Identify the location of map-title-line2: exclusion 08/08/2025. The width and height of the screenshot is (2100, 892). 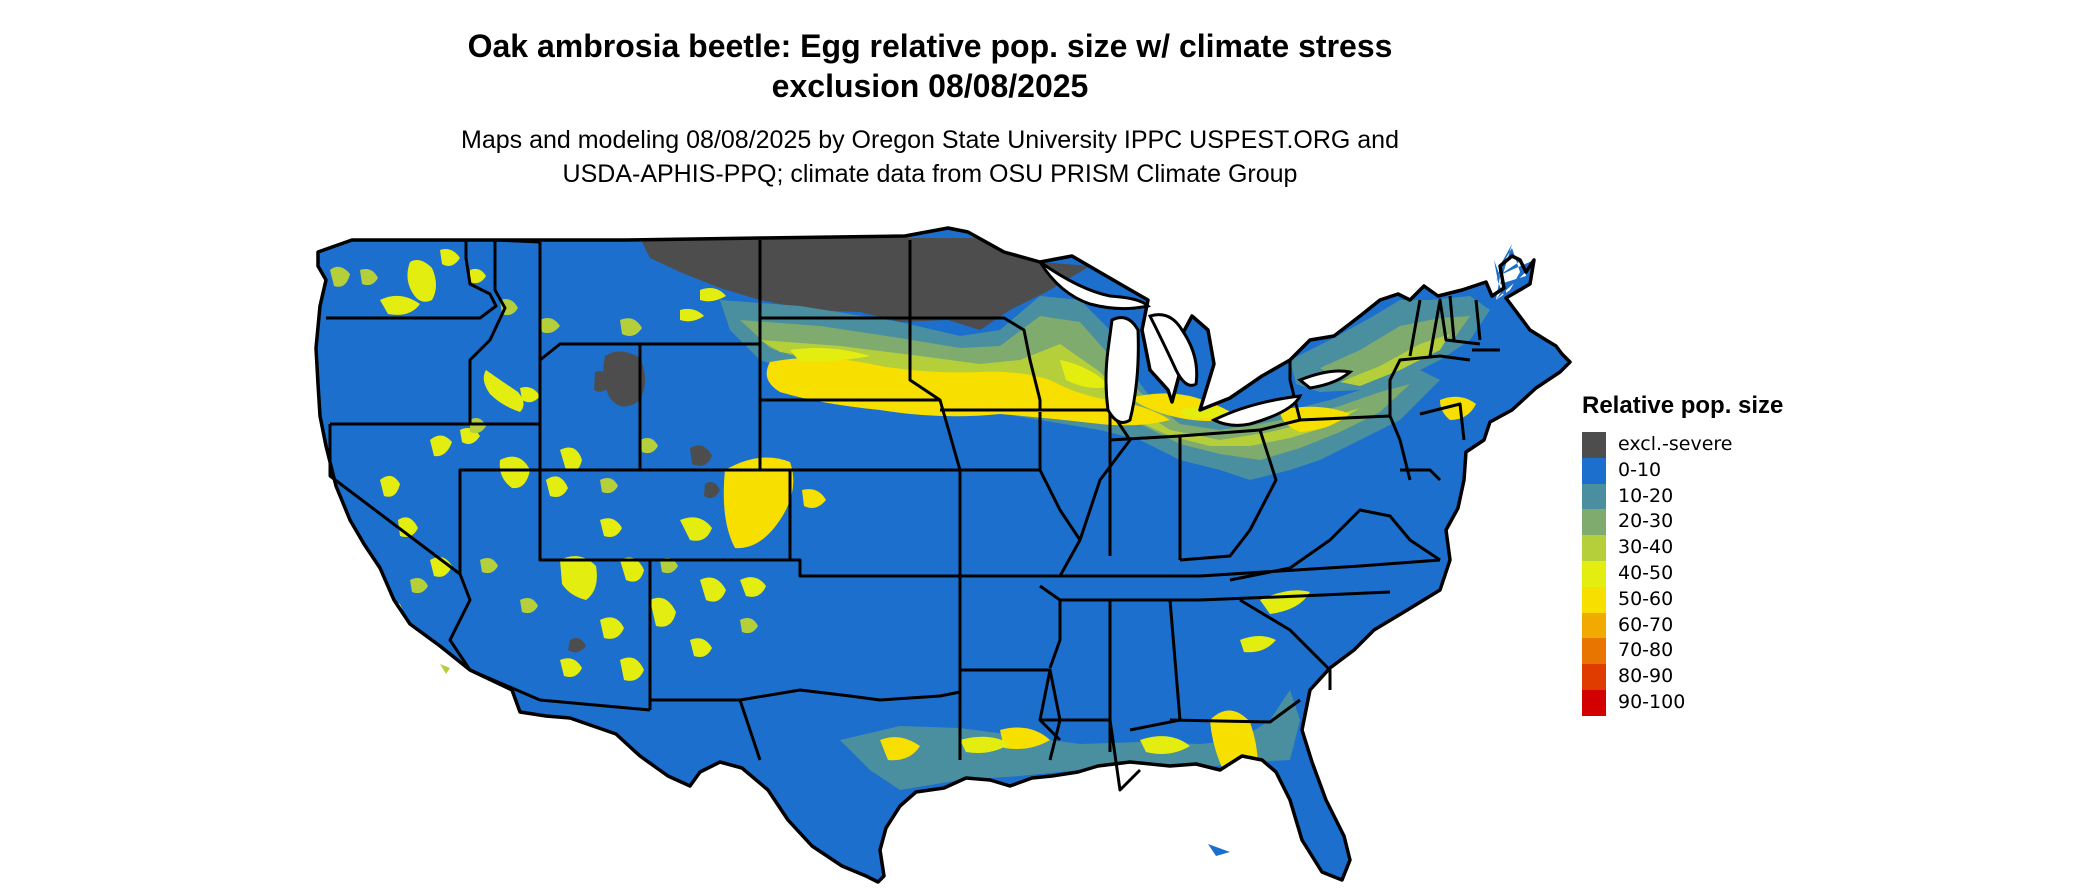
(930, 86).